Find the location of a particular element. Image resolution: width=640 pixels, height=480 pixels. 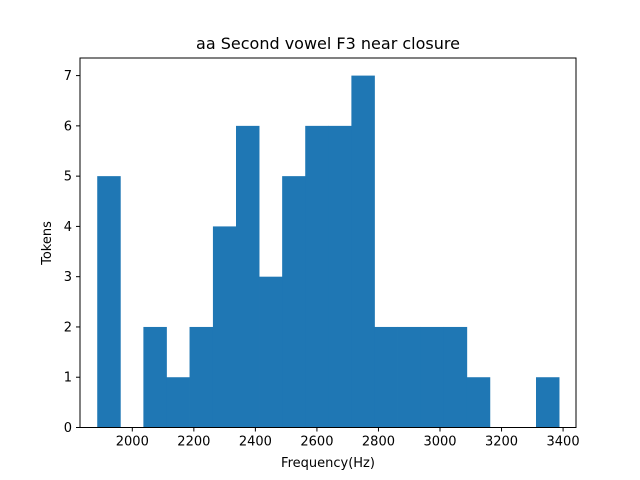

y-tick-label: 1 is located at coordinates (68, 378).